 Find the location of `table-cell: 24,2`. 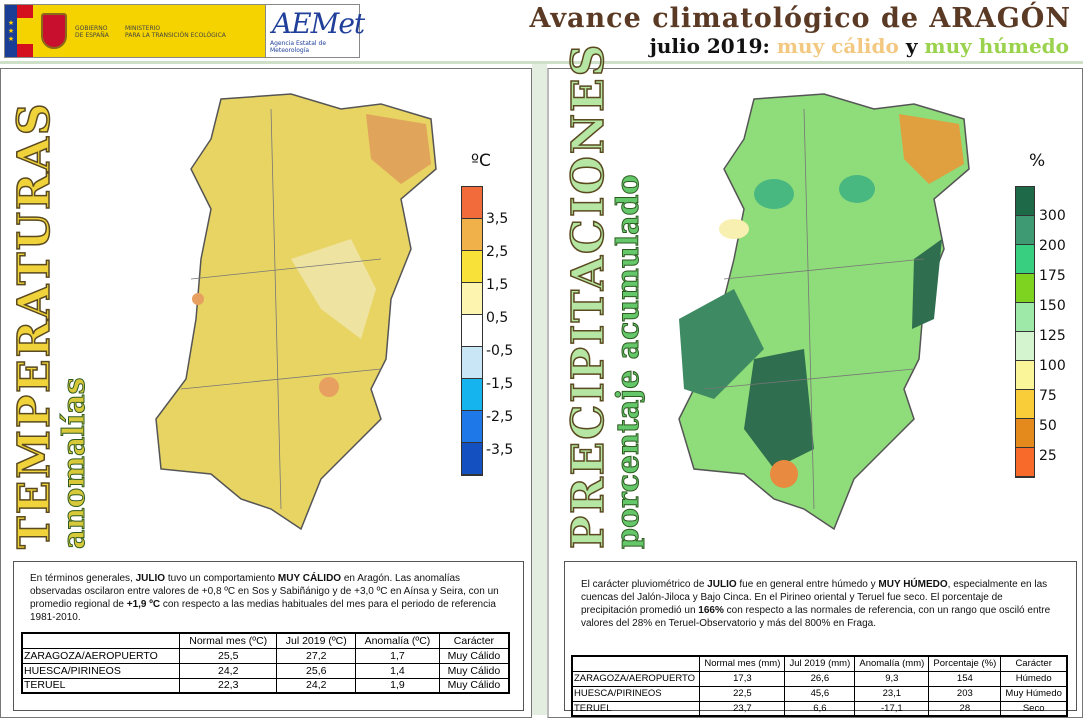

table-cell: 24,2 is located at coordinates (228, 670).